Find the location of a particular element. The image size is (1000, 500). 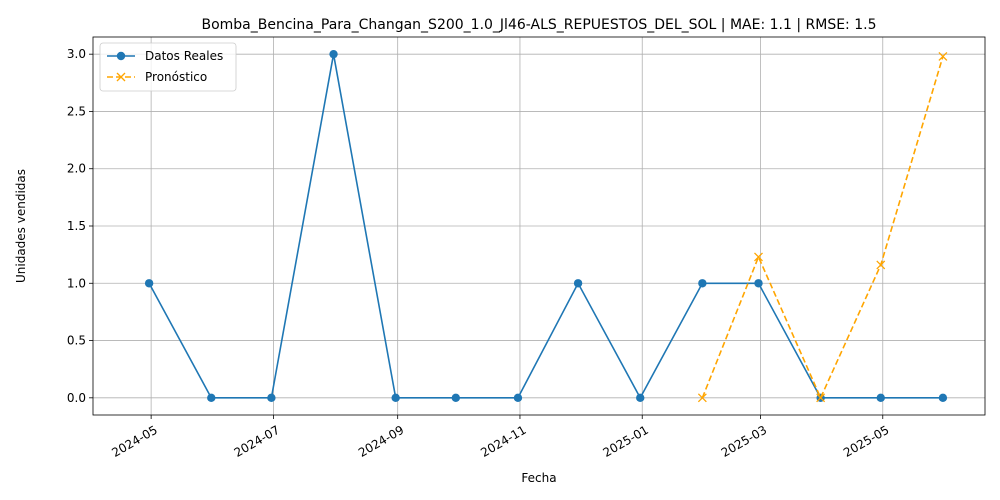

y-axis: 0.0 0.5 1.0 1.5 2.0 2.5 3.0 is located at coordinates (80, 226).